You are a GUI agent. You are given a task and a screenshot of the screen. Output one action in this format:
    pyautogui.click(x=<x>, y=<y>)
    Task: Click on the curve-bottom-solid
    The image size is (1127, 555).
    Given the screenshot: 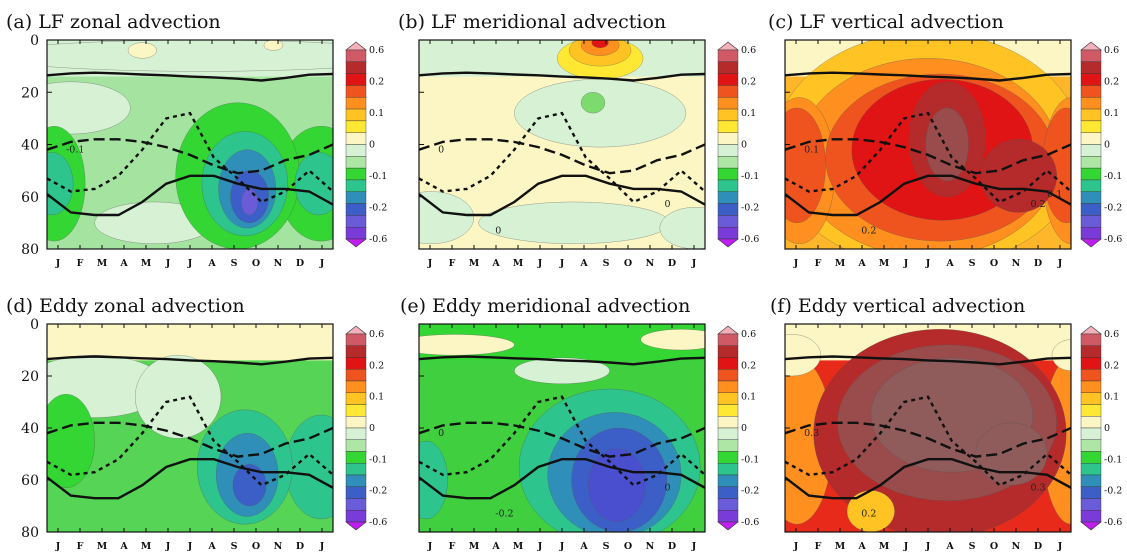 What is the action you would take?
    pyautogui.click(x=928, y=479)
    